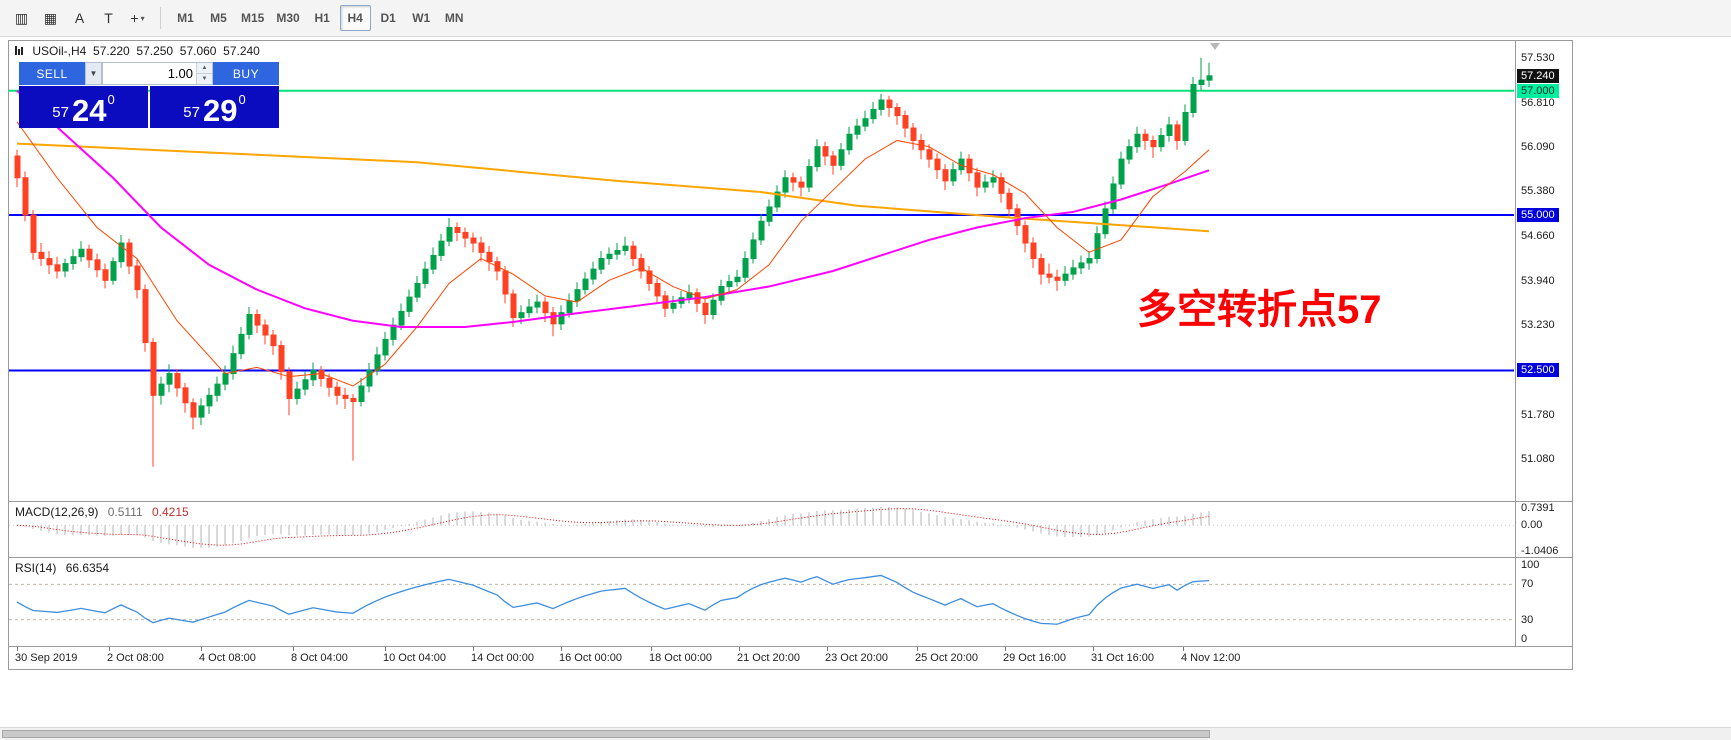 The width and height of the screenshot is (1731, 740). I want to click on timeframe-d1: D1, so click(388, 18).